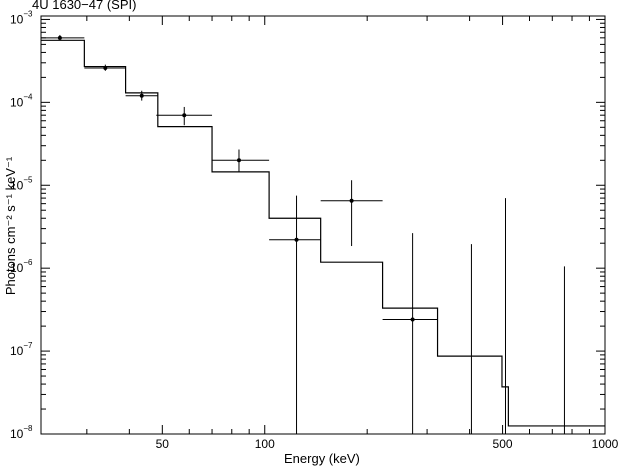 The image size is (621, 468). Describe the element at coordinates (322, 458) in the screenshot. I see `x-axis-label: Energy (keV)` at that location.